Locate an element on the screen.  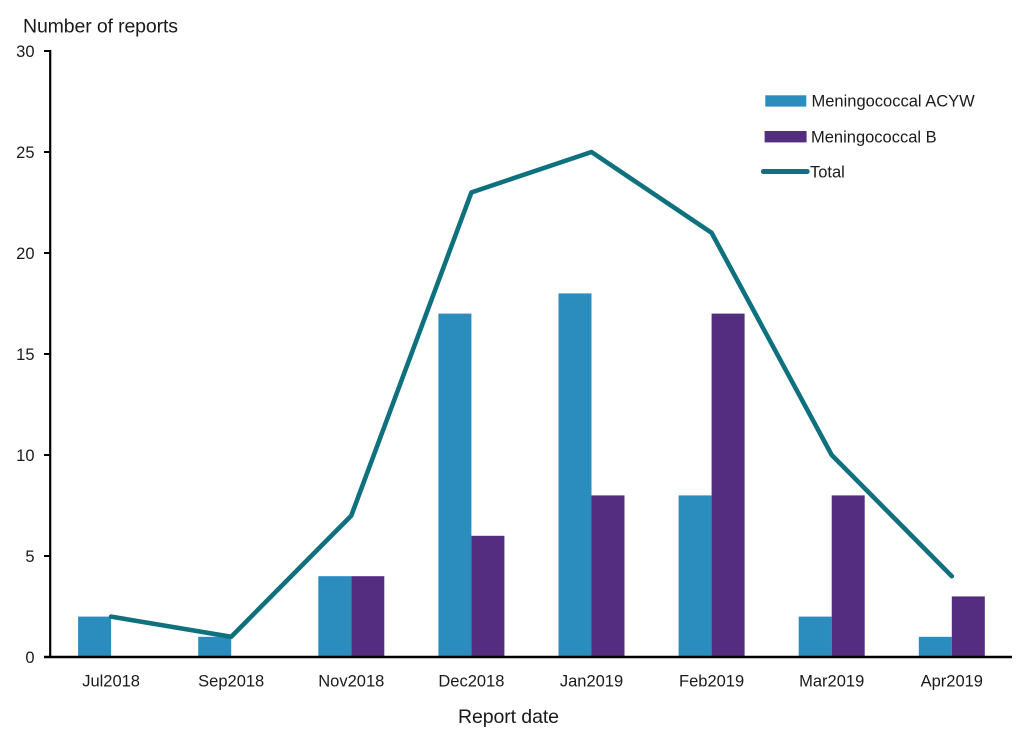
svg-text: Total is located at coordinates (827, 172).